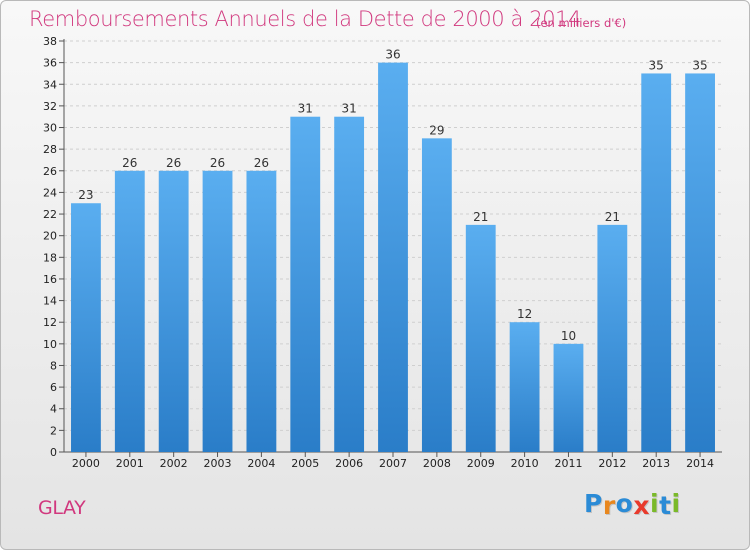 The width and height of the screenshot is (750, 550). What do you see at coordinates (86, 463) in the screenshot?
I see `x-tick-label: 2000` at bounding box center [86, 463].